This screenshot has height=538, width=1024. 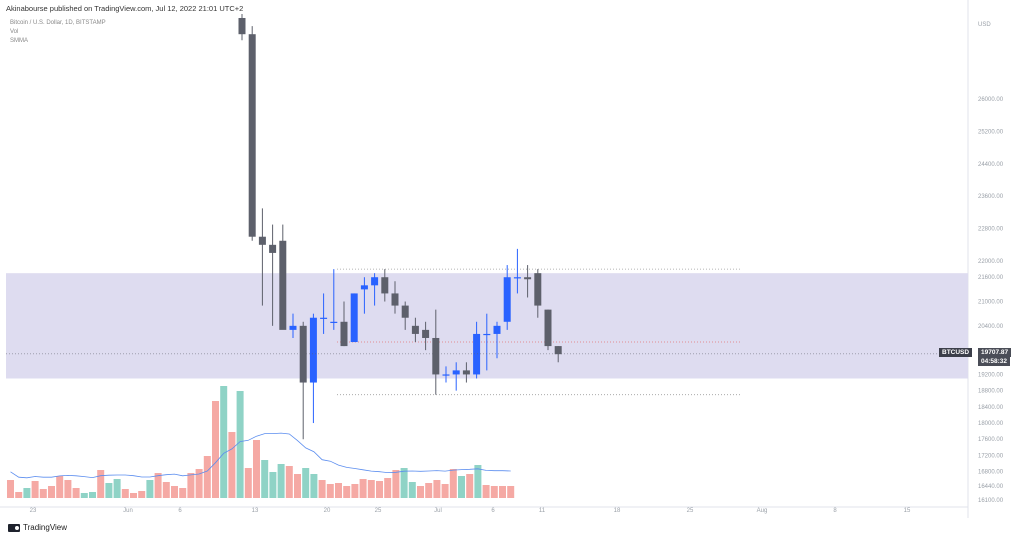 What do you see at coordinates (255, 511) in the screenshot?
I see `x-tick-label: 13` at bounding box center [255, 511].